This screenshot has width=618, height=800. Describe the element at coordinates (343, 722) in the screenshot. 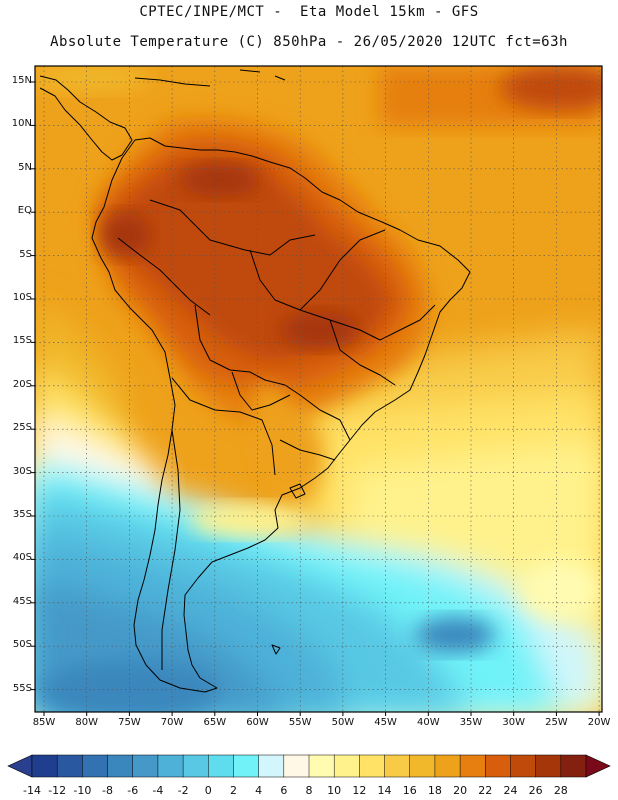

I see `lon-label: 50W` at that location.